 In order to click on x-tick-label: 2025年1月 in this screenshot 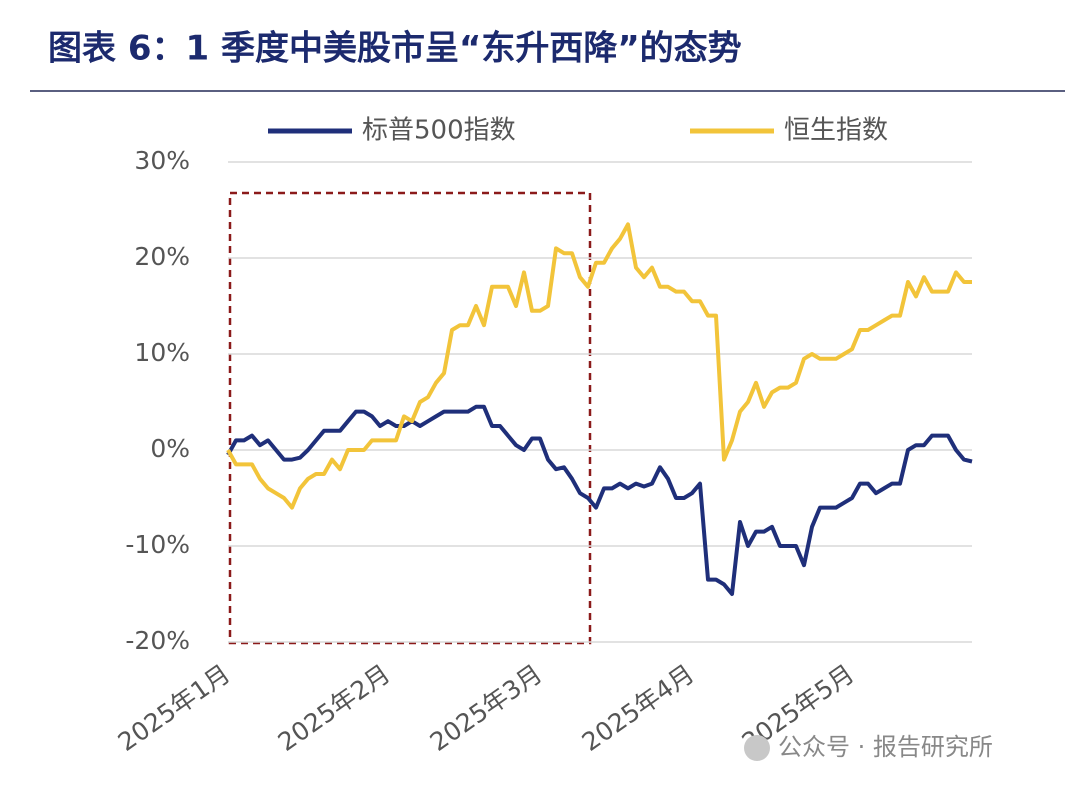, I will do `click(174, 708)`.